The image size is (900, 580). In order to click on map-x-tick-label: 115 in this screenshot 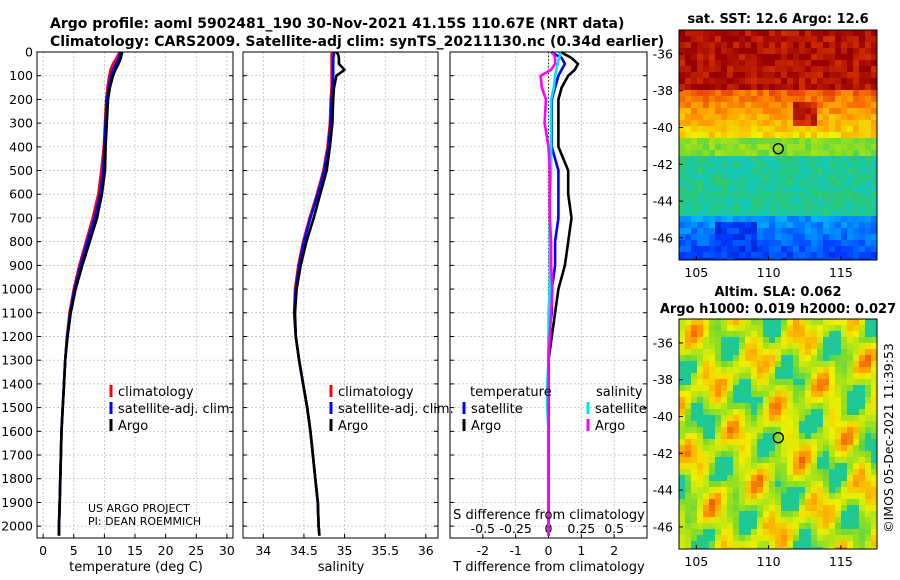, I will do `click(841, 561)`.